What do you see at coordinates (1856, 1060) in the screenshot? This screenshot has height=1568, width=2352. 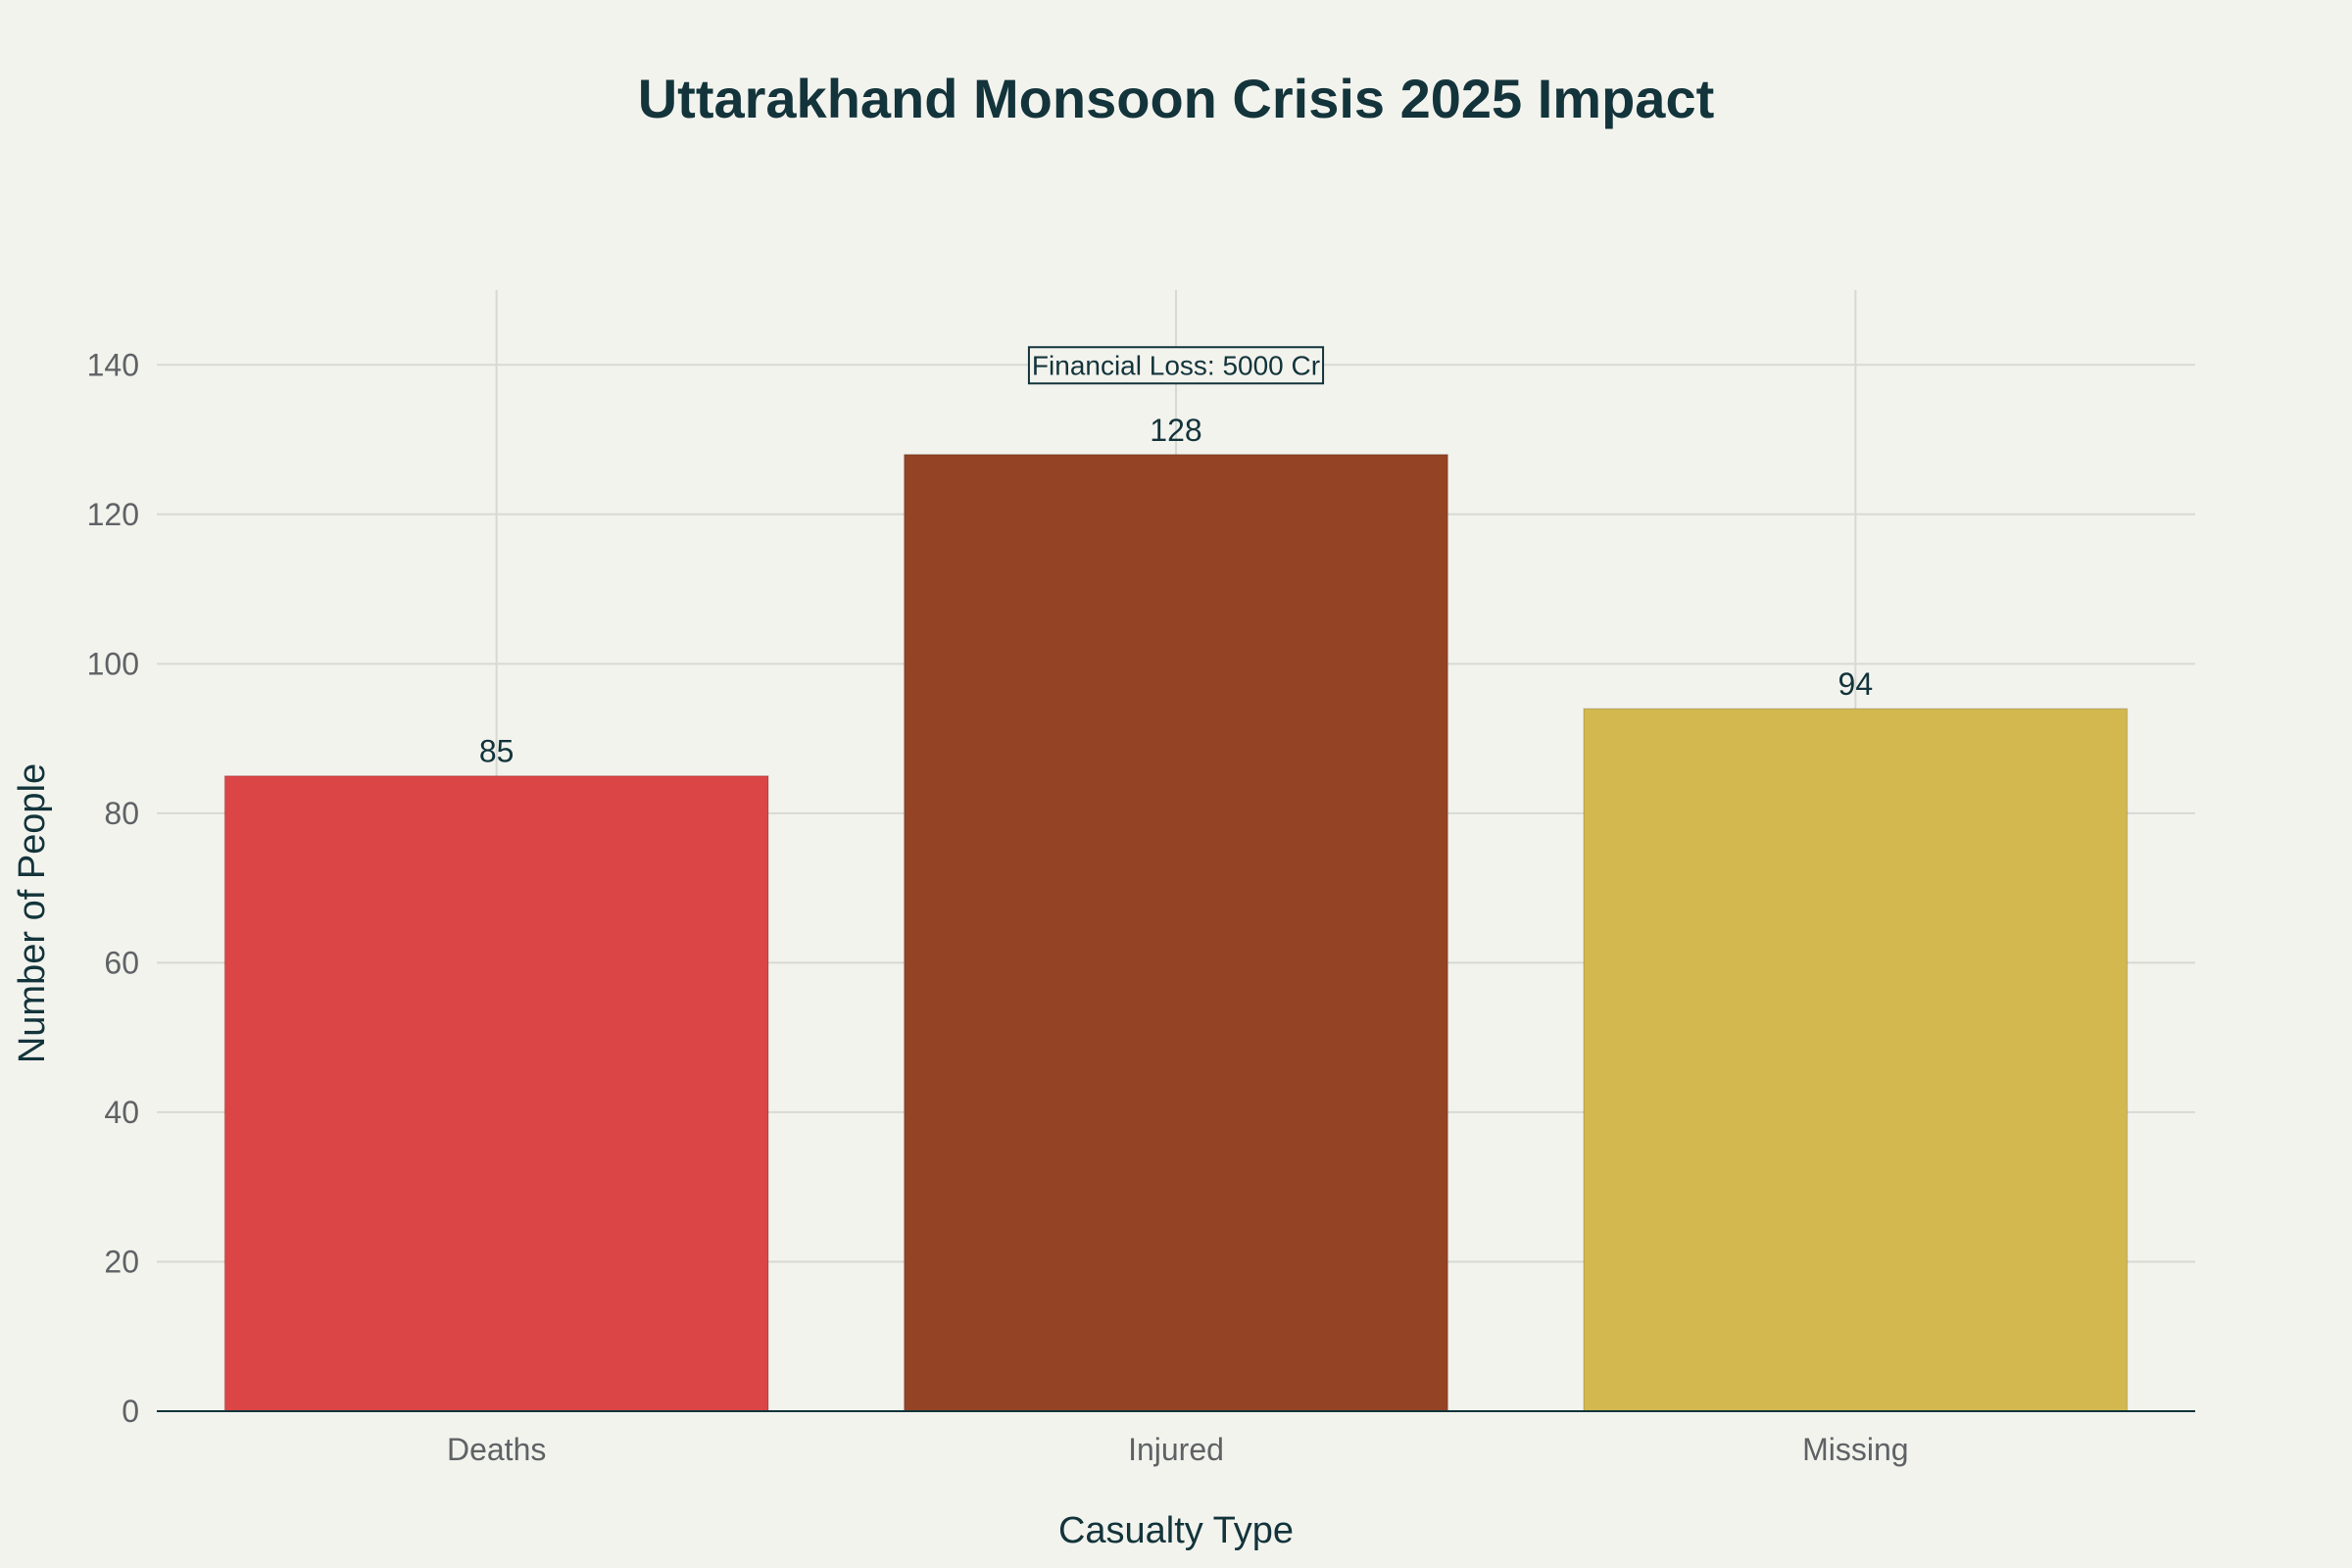 I see `bar-missing` at bounding box center [1856, 1060].